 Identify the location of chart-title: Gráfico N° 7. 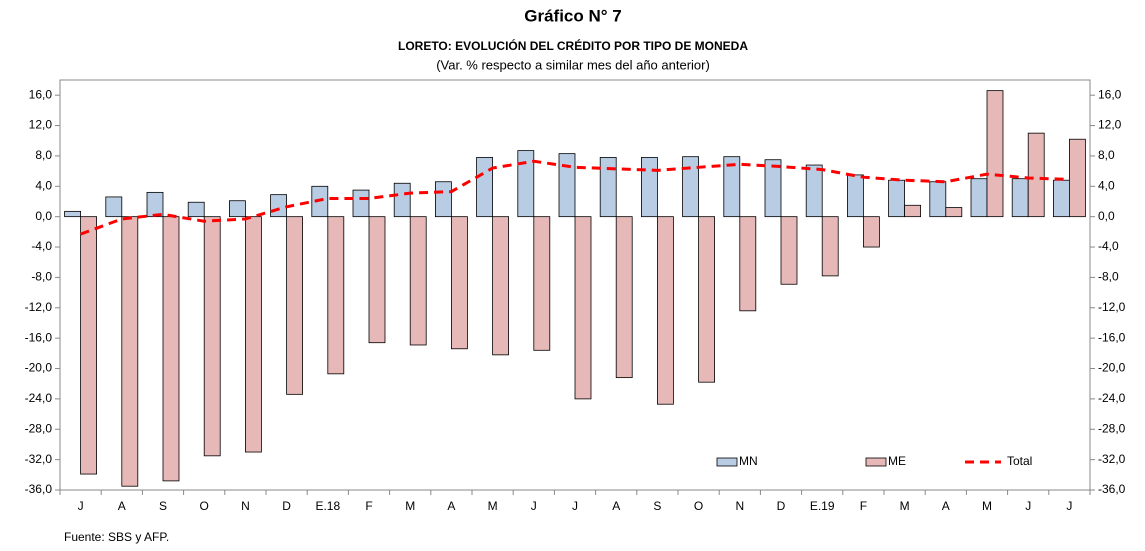
(573, 15).